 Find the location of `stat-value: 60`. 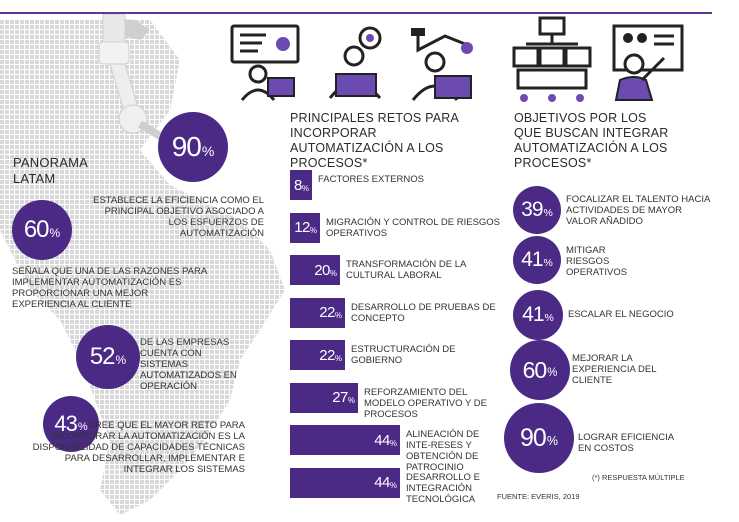

stat-value: 60 is located at coordinates (36, 229).